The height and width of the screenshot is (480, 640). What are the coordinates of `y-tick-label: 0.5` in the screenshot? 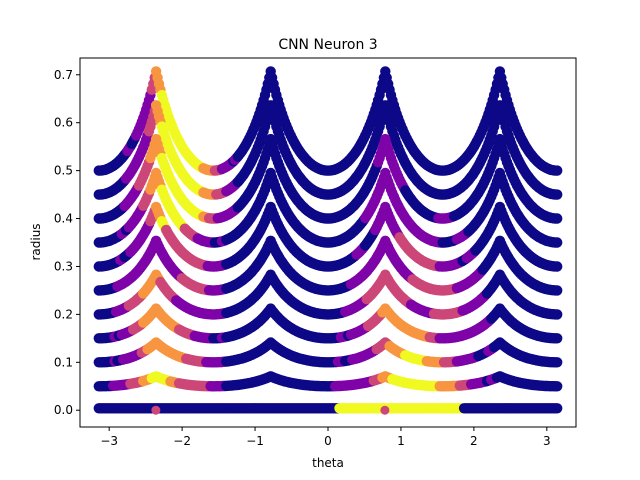 It's located at (63, 171).